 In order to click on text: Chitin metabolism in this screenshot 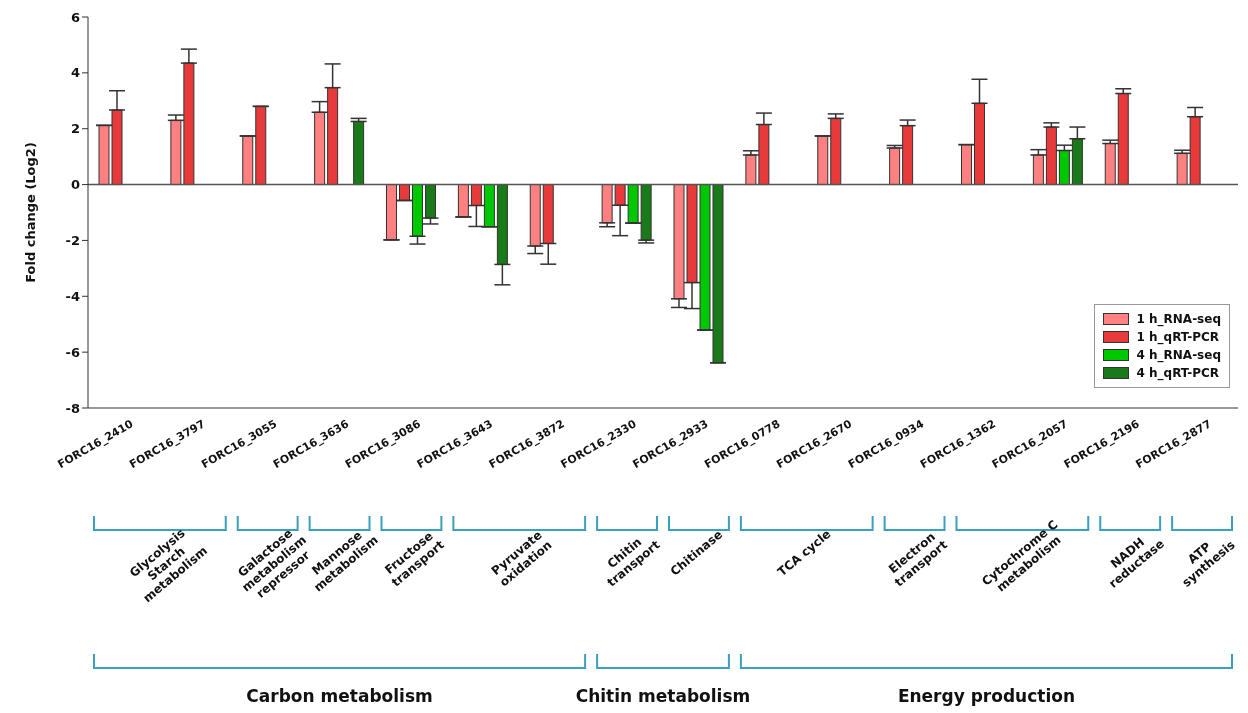, I will do `click(663, 696)`.